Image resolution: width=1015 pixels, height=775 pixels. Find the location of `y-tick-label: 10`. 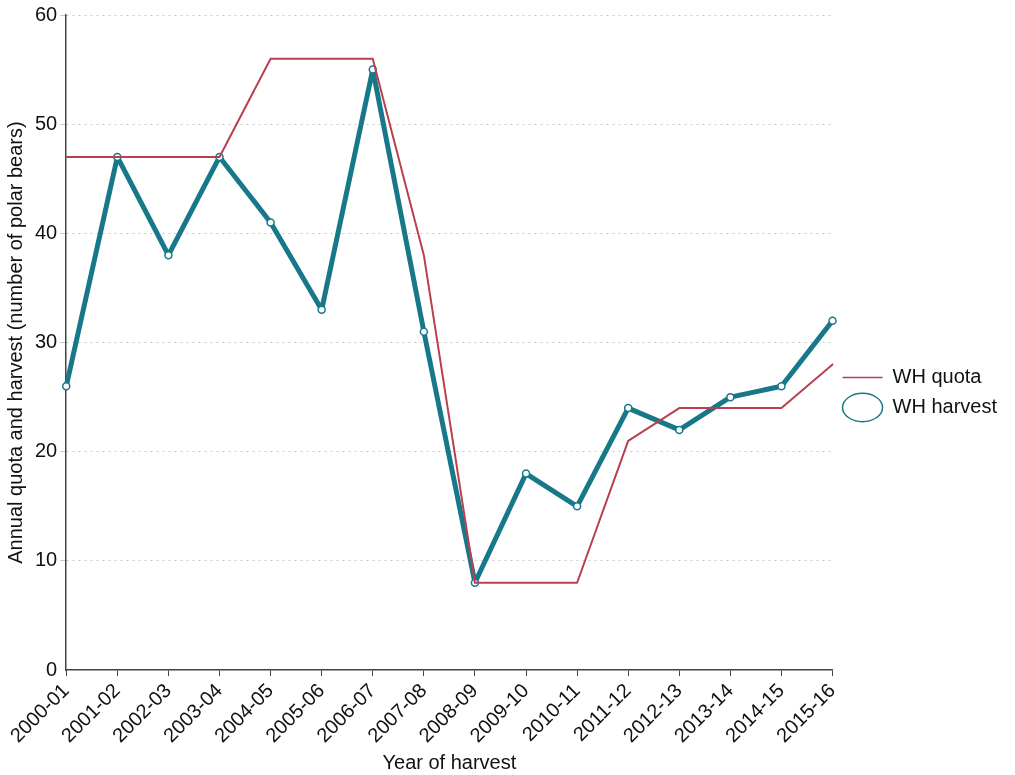

y-tick-label: 10 is located at coordinates (46, 559).